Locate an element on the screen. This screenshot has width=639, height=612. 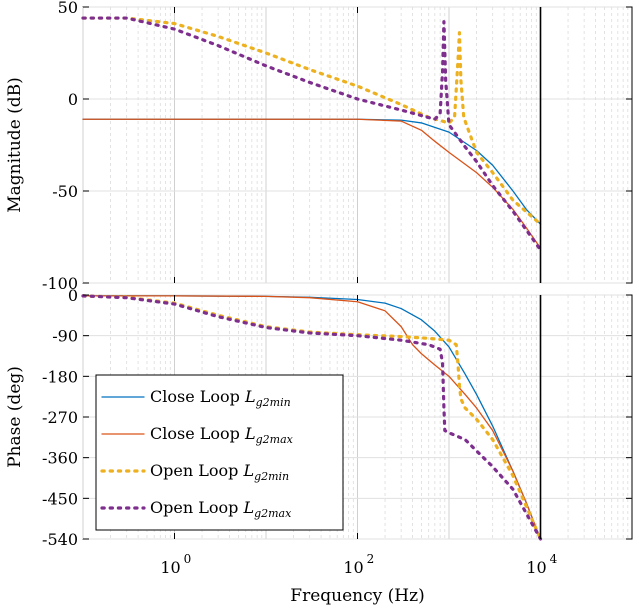
legend-label: Close Loop Lg2min is located at coordinates (220, 398).